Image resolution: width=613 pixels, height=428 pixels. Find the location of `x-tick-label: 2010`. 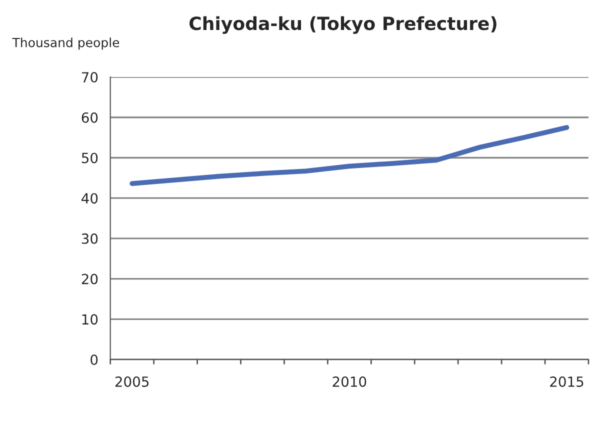

x-tick-label: 2010 is located at coordinates (349, 381).